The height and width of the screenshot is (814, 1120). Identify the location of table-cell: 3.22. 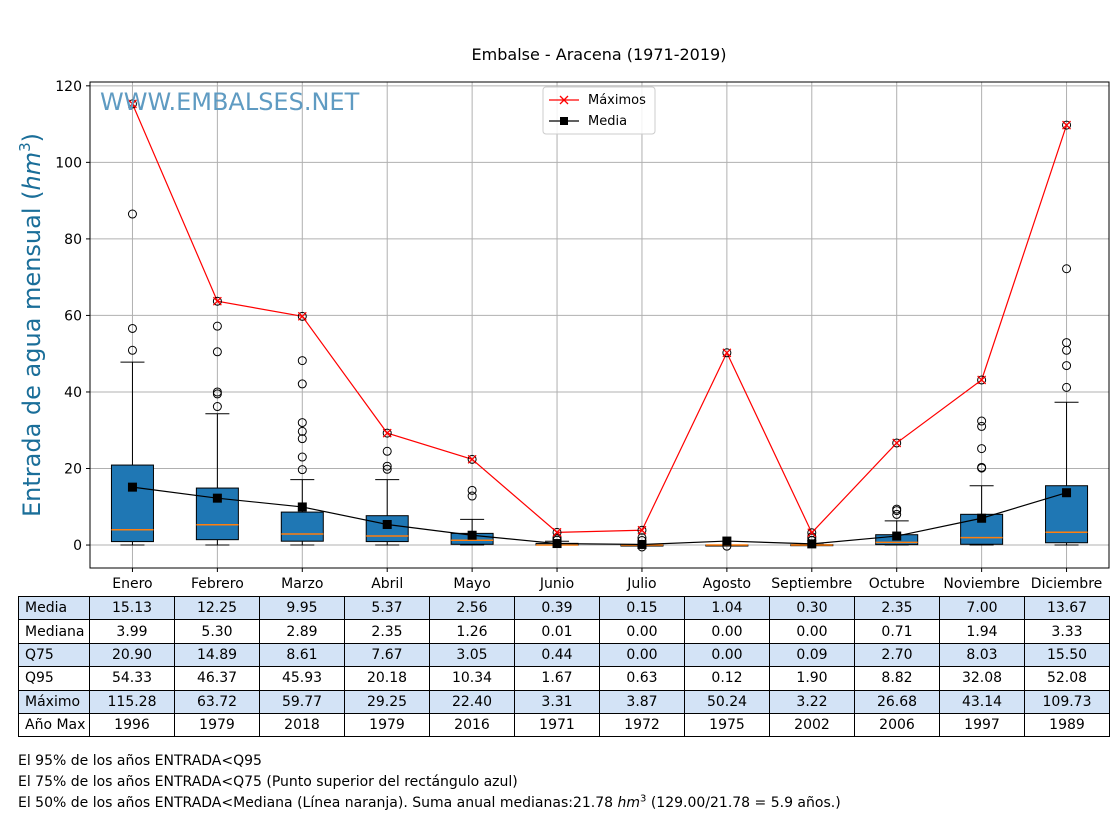
(812, 701).